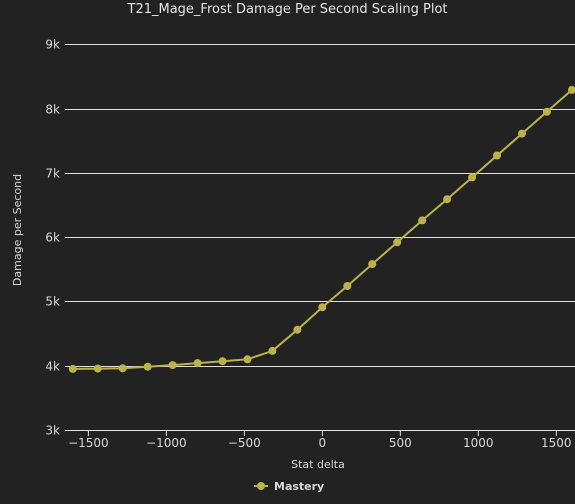  I want to click on x-tick-label-0: 0, so click(323, 443).